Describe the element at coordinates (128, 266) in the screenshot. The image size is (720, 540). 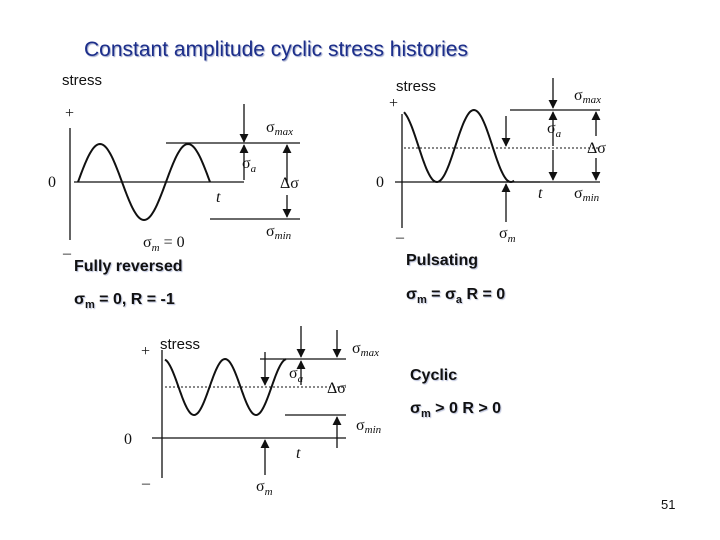
I see `caption-fully-reversed: Fully reversed` at that location.